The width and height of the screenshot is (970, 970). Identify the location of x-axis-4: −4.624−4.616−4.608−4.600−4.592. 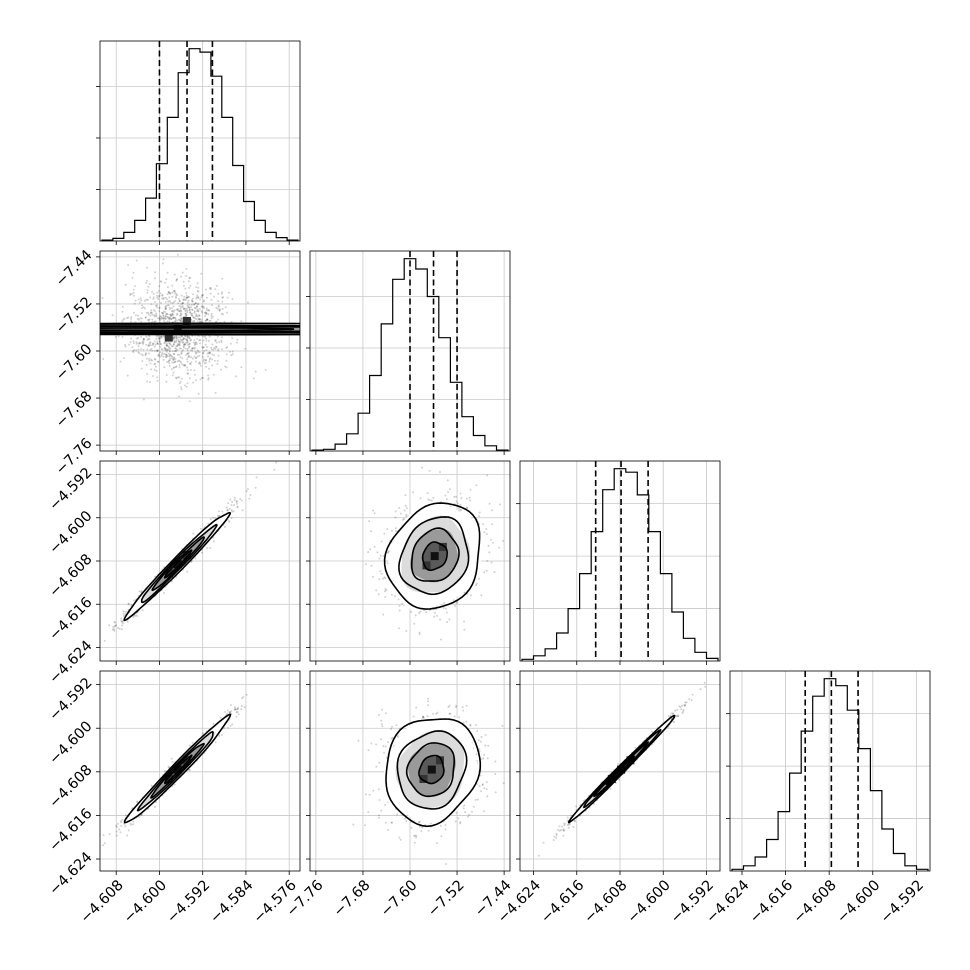
(815, 899).